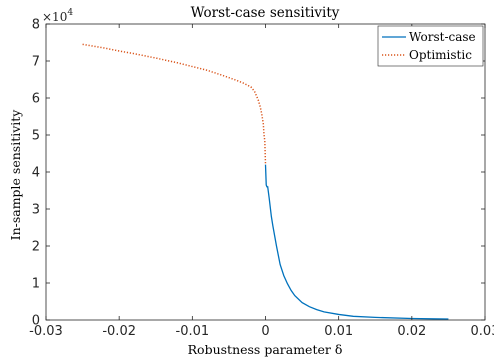 This screenshot has width=494, height=360. Describe the element at coordinates (36, 62) in the screenshot. I see `y-tick-label: 7` at that location.